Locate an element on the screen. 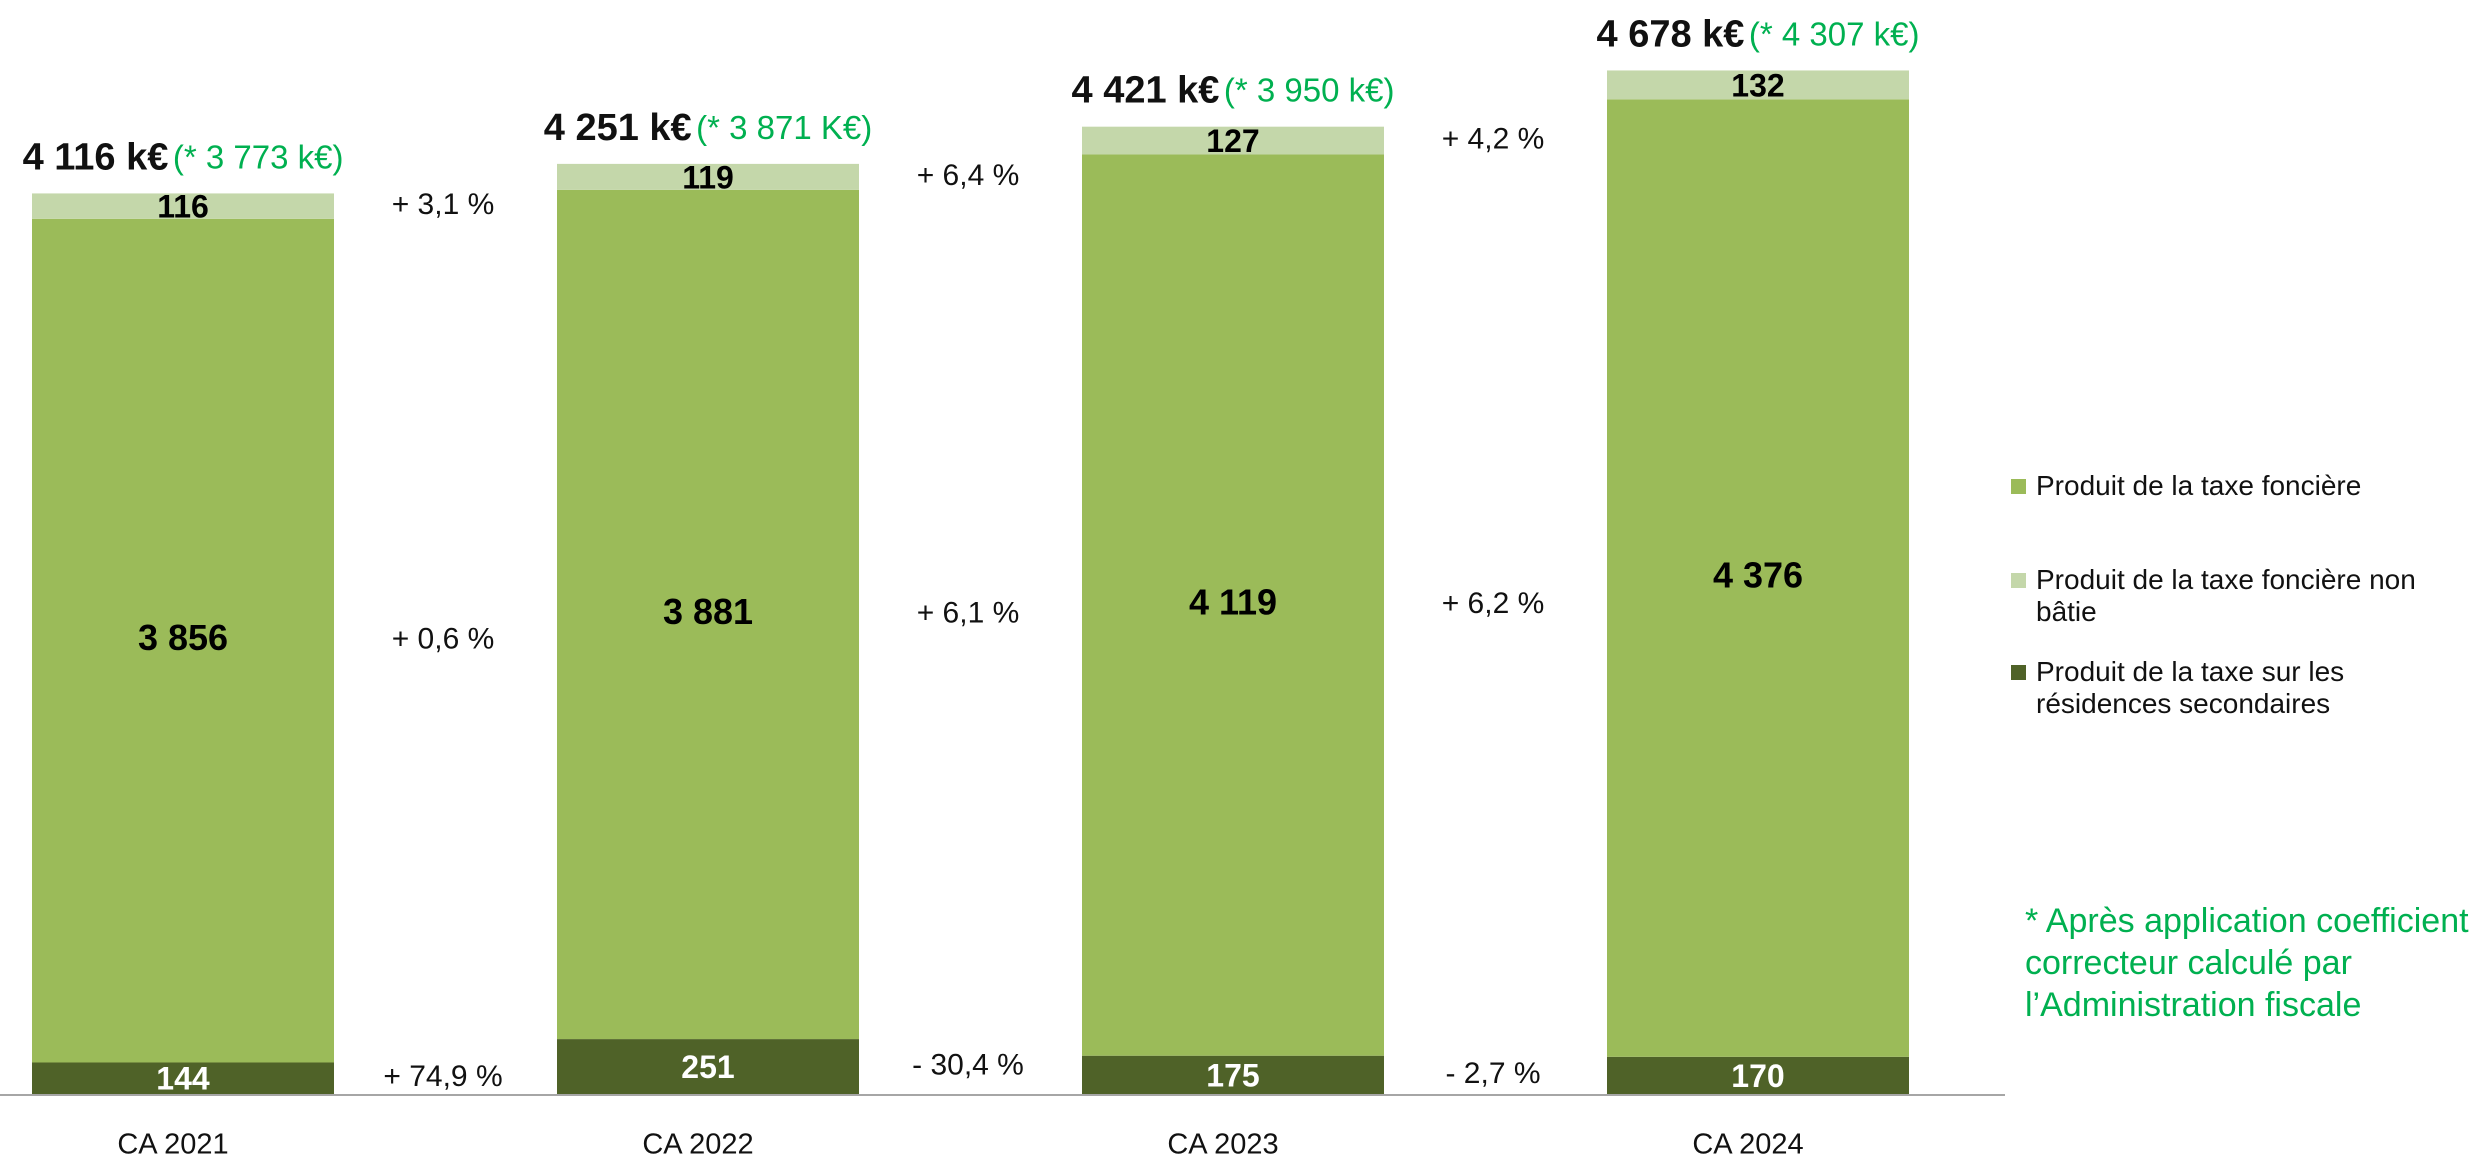 This screenshot has height=1162, width=2479. total-annotation: (* 4 307 k€) is located at coordinates (1834, 33).